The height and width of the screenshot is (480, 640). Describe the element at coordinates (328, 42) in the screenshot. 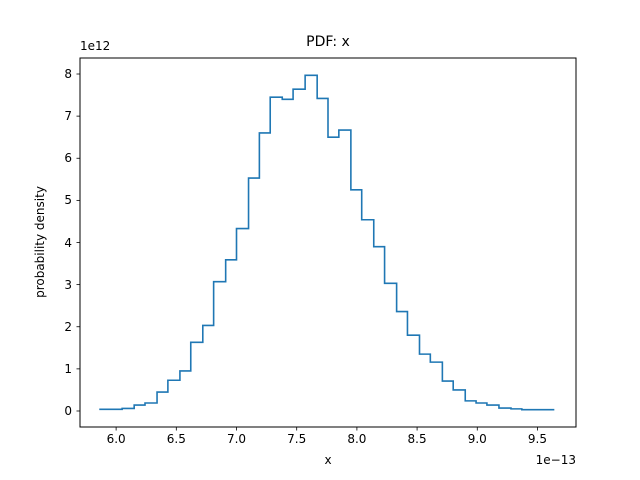

I see `chart-title: PDF: x` at that location.